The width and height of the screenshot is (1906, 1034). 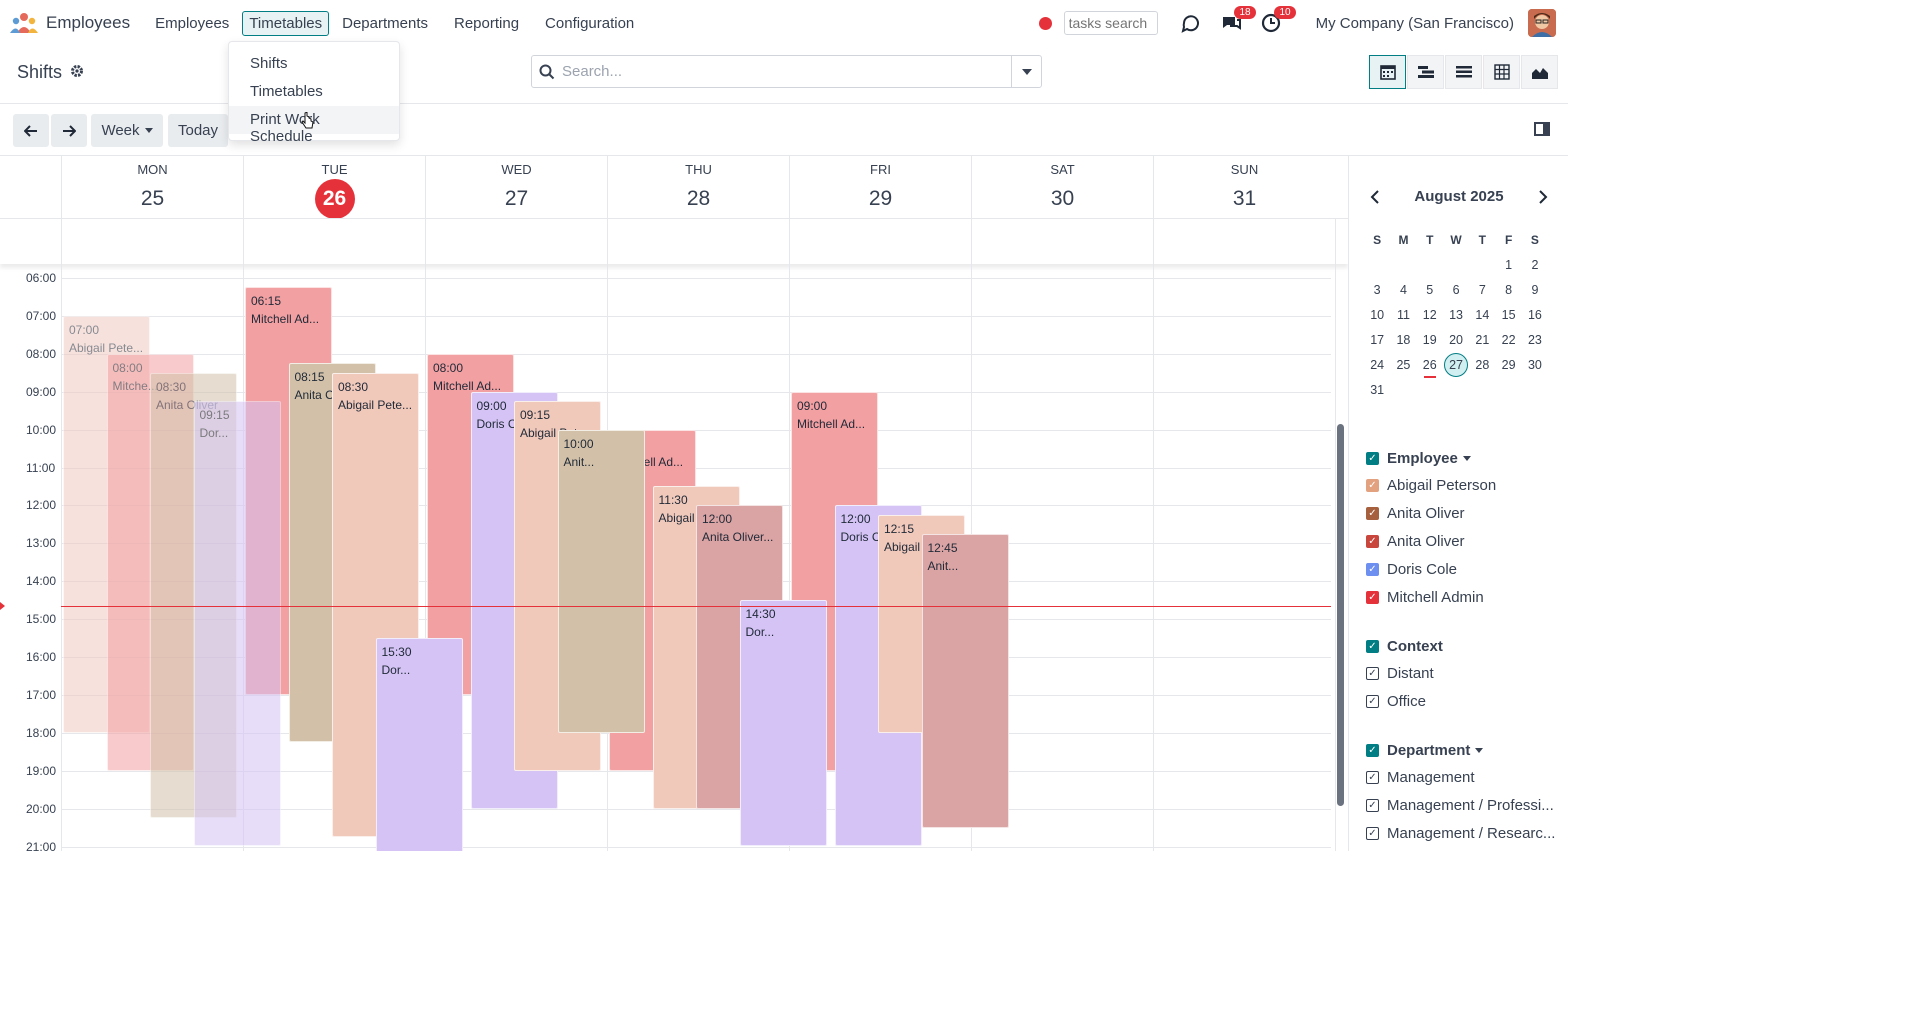 I want to click on activities-clock-icon: 10, so click(x=1278, y=20).